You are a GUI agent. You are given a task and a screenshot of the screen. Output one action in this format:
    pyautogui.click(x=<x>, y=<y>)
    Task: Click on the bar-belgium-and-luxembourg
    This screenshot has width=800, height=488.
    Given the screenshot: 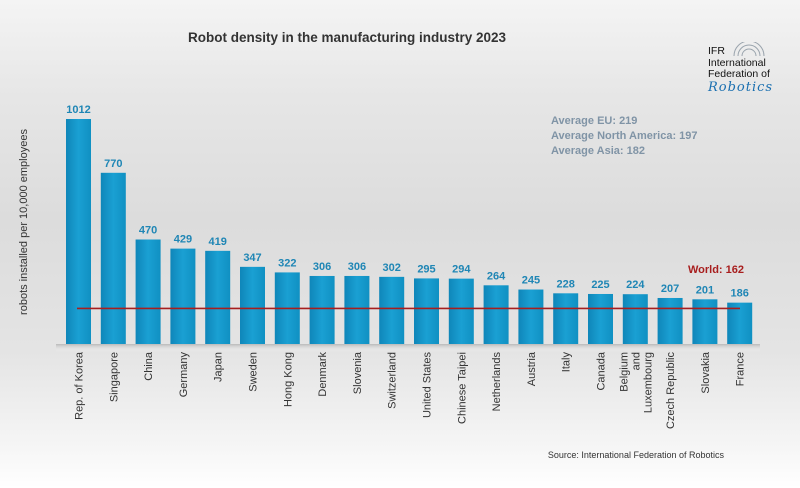 What is the action you would take?
    pyautogui.click(x=635, y=319)
    